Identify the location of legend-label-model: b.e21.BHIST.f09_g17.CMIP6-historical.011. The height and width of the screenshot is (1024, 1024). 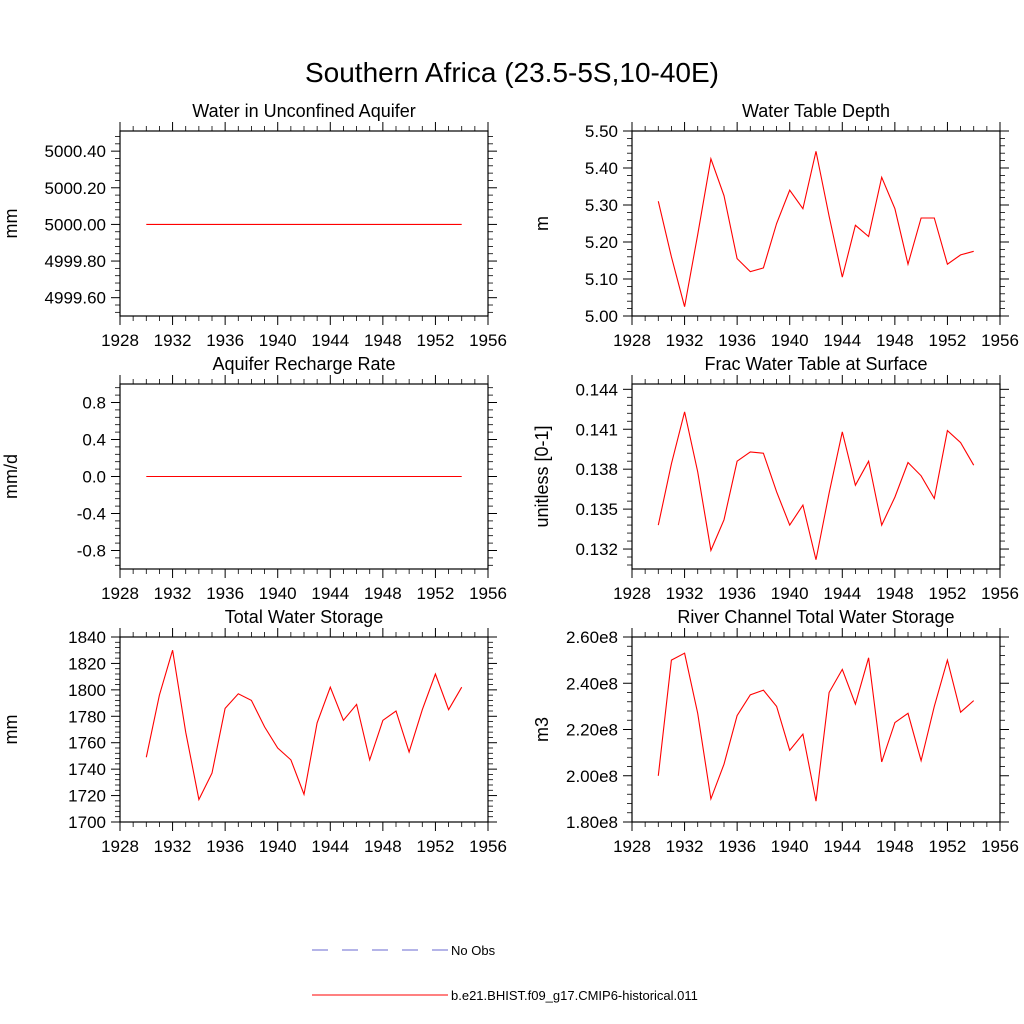
(574, 995).